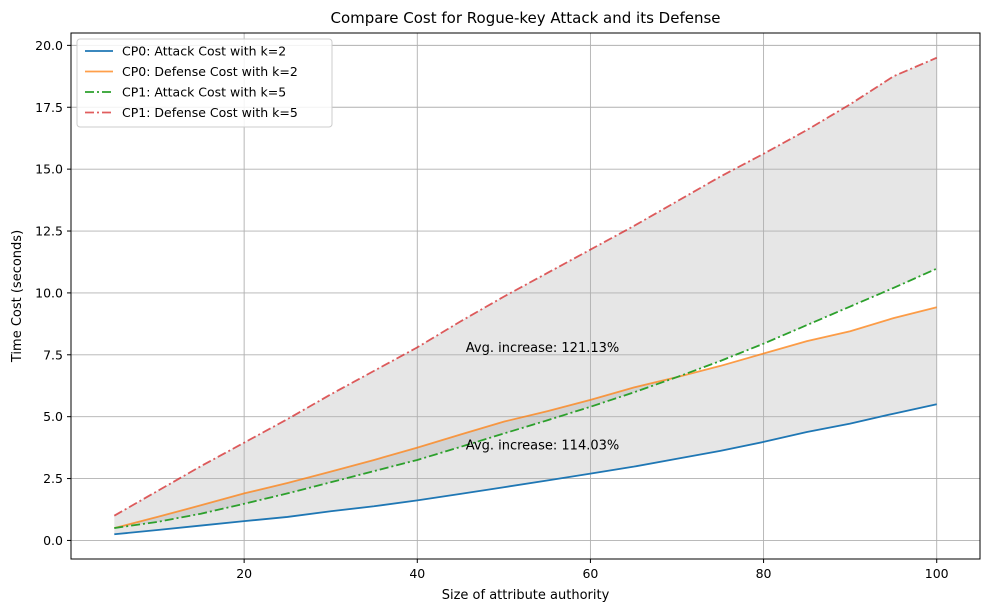 The width and height of the screenshot is (989, 612). I want to click on legend-label-1: CP0: Defense Cost with k=2, so click(210, 71).